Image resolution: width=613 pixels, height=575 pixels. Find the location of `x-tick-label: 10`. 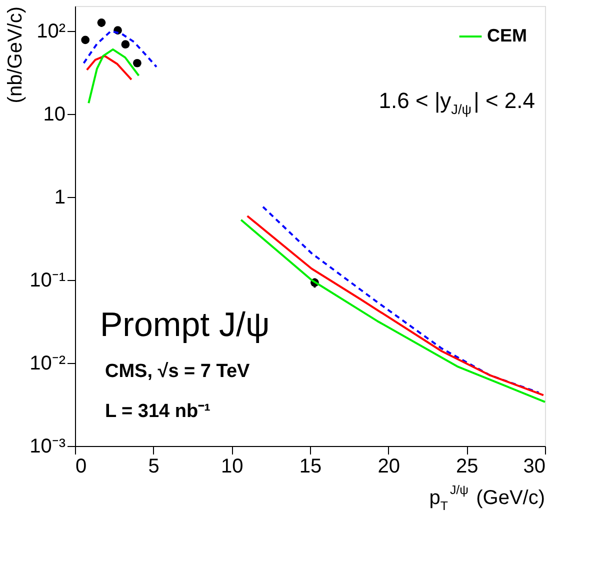

x-tick-label: 10 is located at coordinates (232, 467).